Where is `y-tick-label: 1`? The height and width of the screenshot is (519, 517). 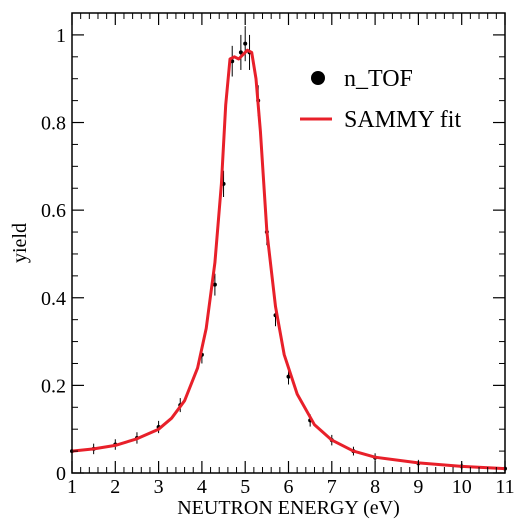 y-tick-label: 1 is located at coordinates (61, 36).